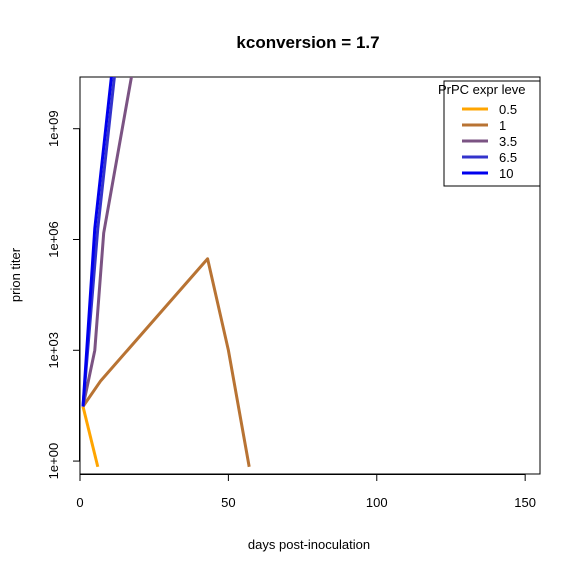 The height and width of the screenshot is (573, 580). Describe the element at coordinates (502, 125) in the screenshot. I see `legend-label-1: 1` at that location.